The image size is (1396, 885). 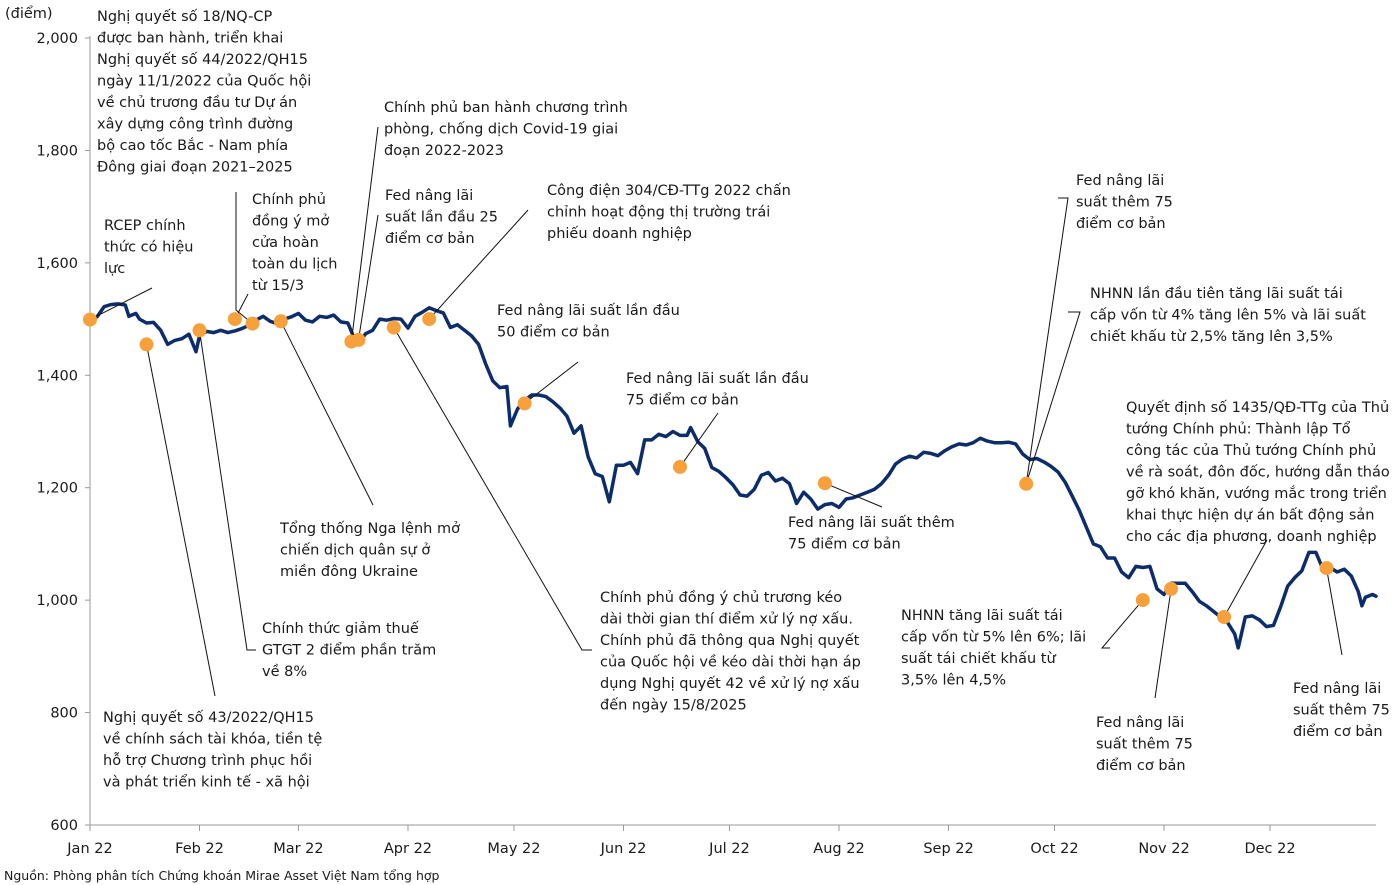 I want to click on annotation-line: về rà soát, đôn đốc, hướng dẫn tháo, so click(x=1258, y=472).